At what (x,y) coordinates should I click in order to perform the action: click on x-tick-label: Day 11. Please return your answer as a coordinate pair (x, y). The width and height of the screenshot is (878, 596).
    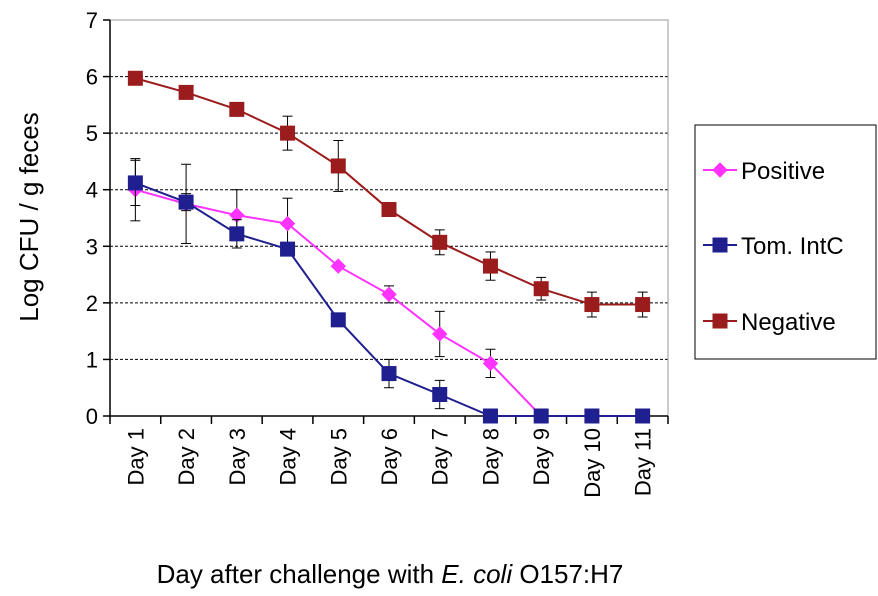
    Looking at the image, I should click on (643, 462).